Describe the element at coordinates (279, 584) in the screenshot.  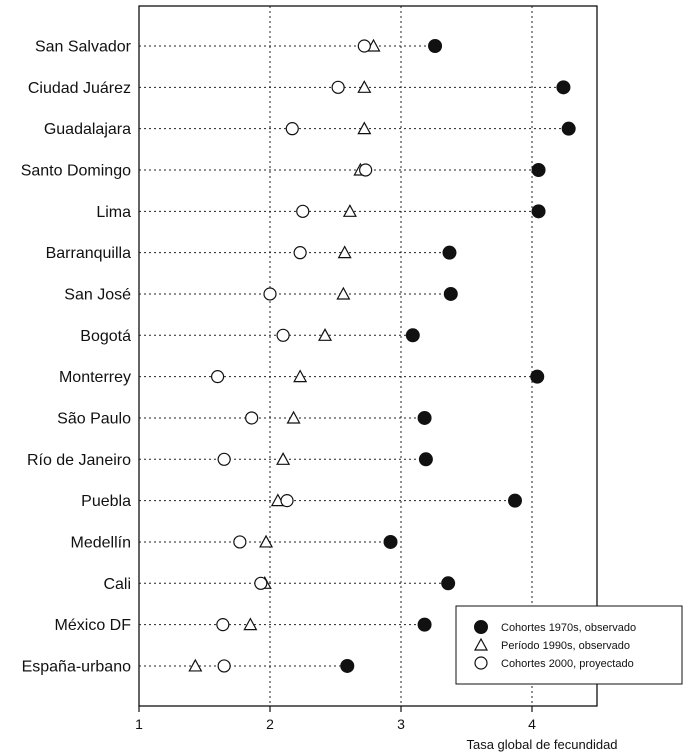
I see `row-13: Cali` at that location.